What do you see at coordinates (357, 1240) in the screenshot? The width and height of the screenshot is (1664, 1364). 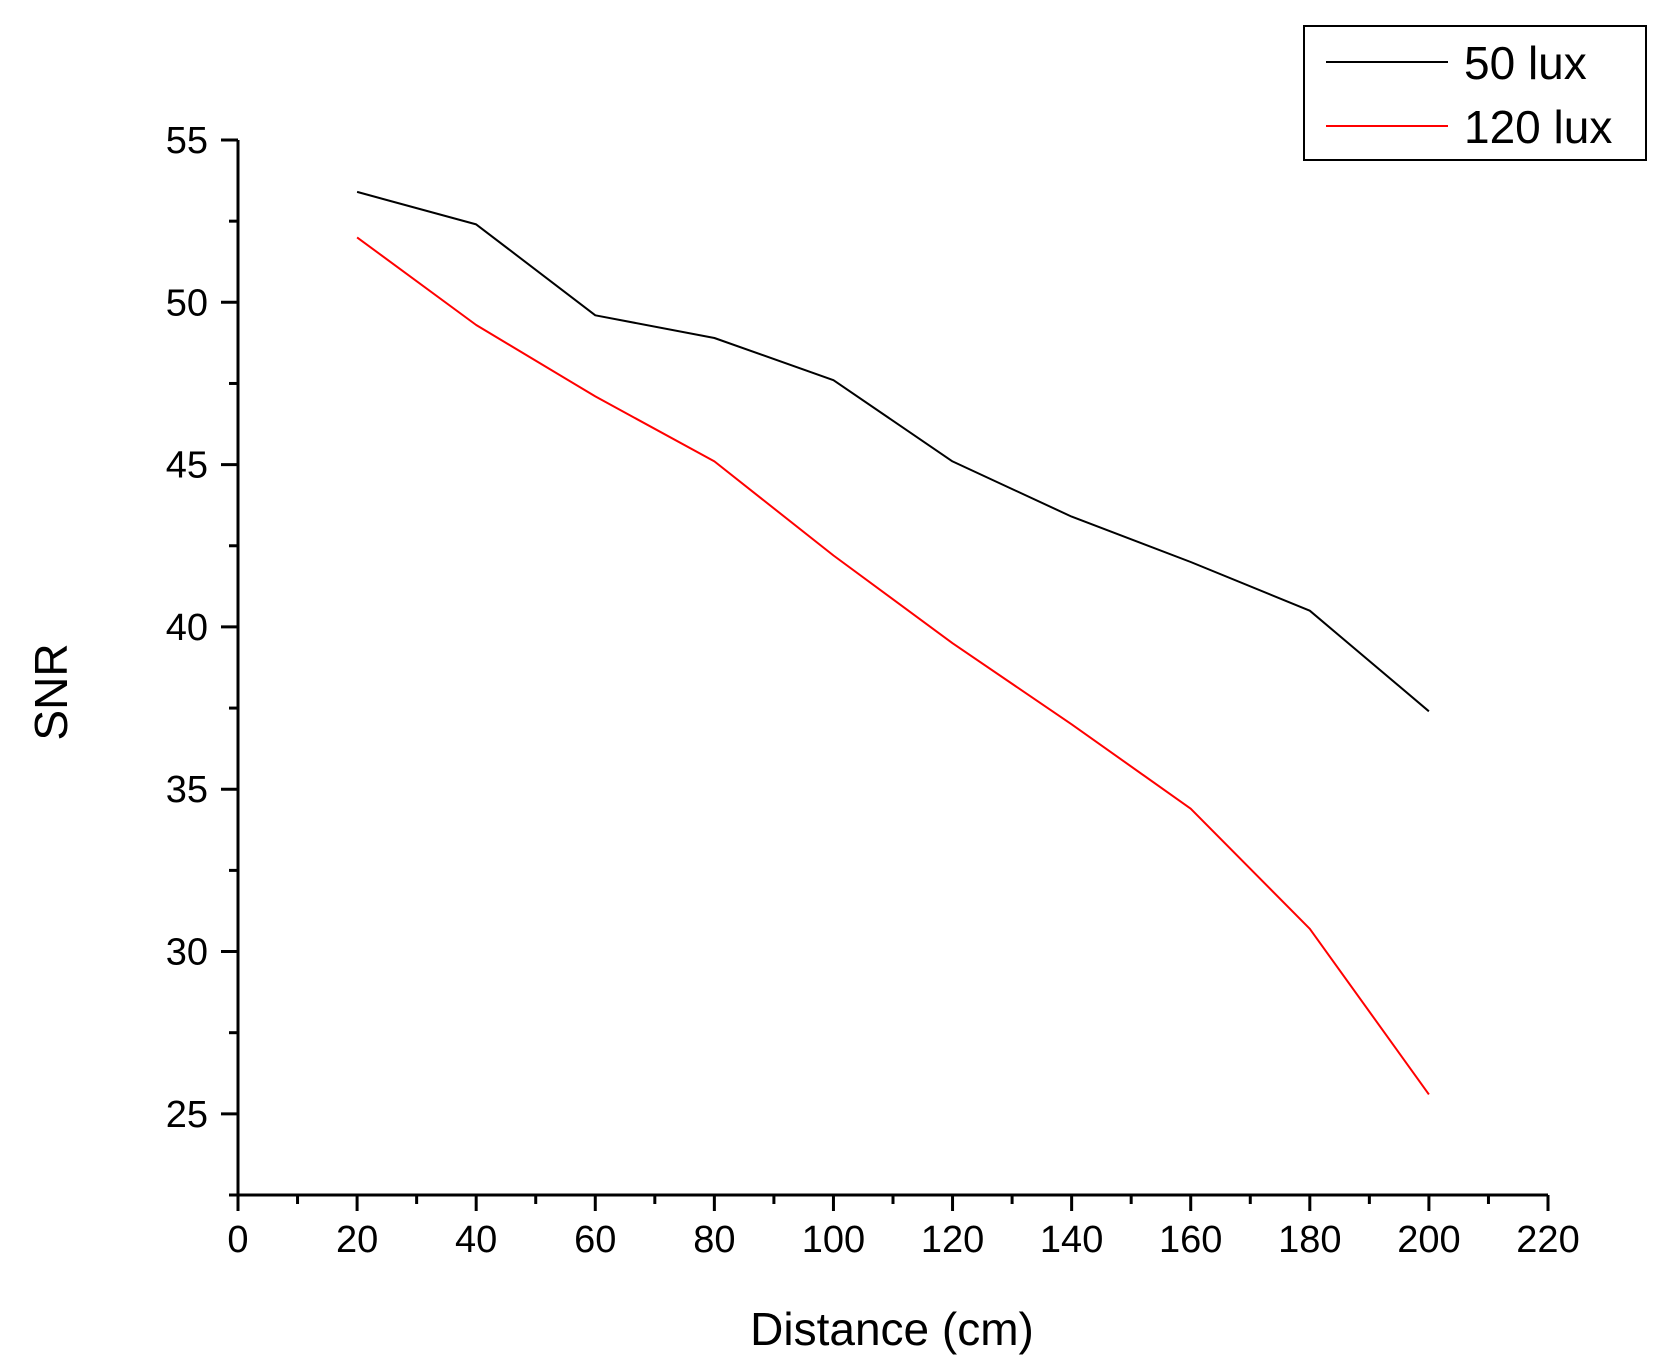 I see `x-tick-label: 20` at bounding box center [357, 1240].